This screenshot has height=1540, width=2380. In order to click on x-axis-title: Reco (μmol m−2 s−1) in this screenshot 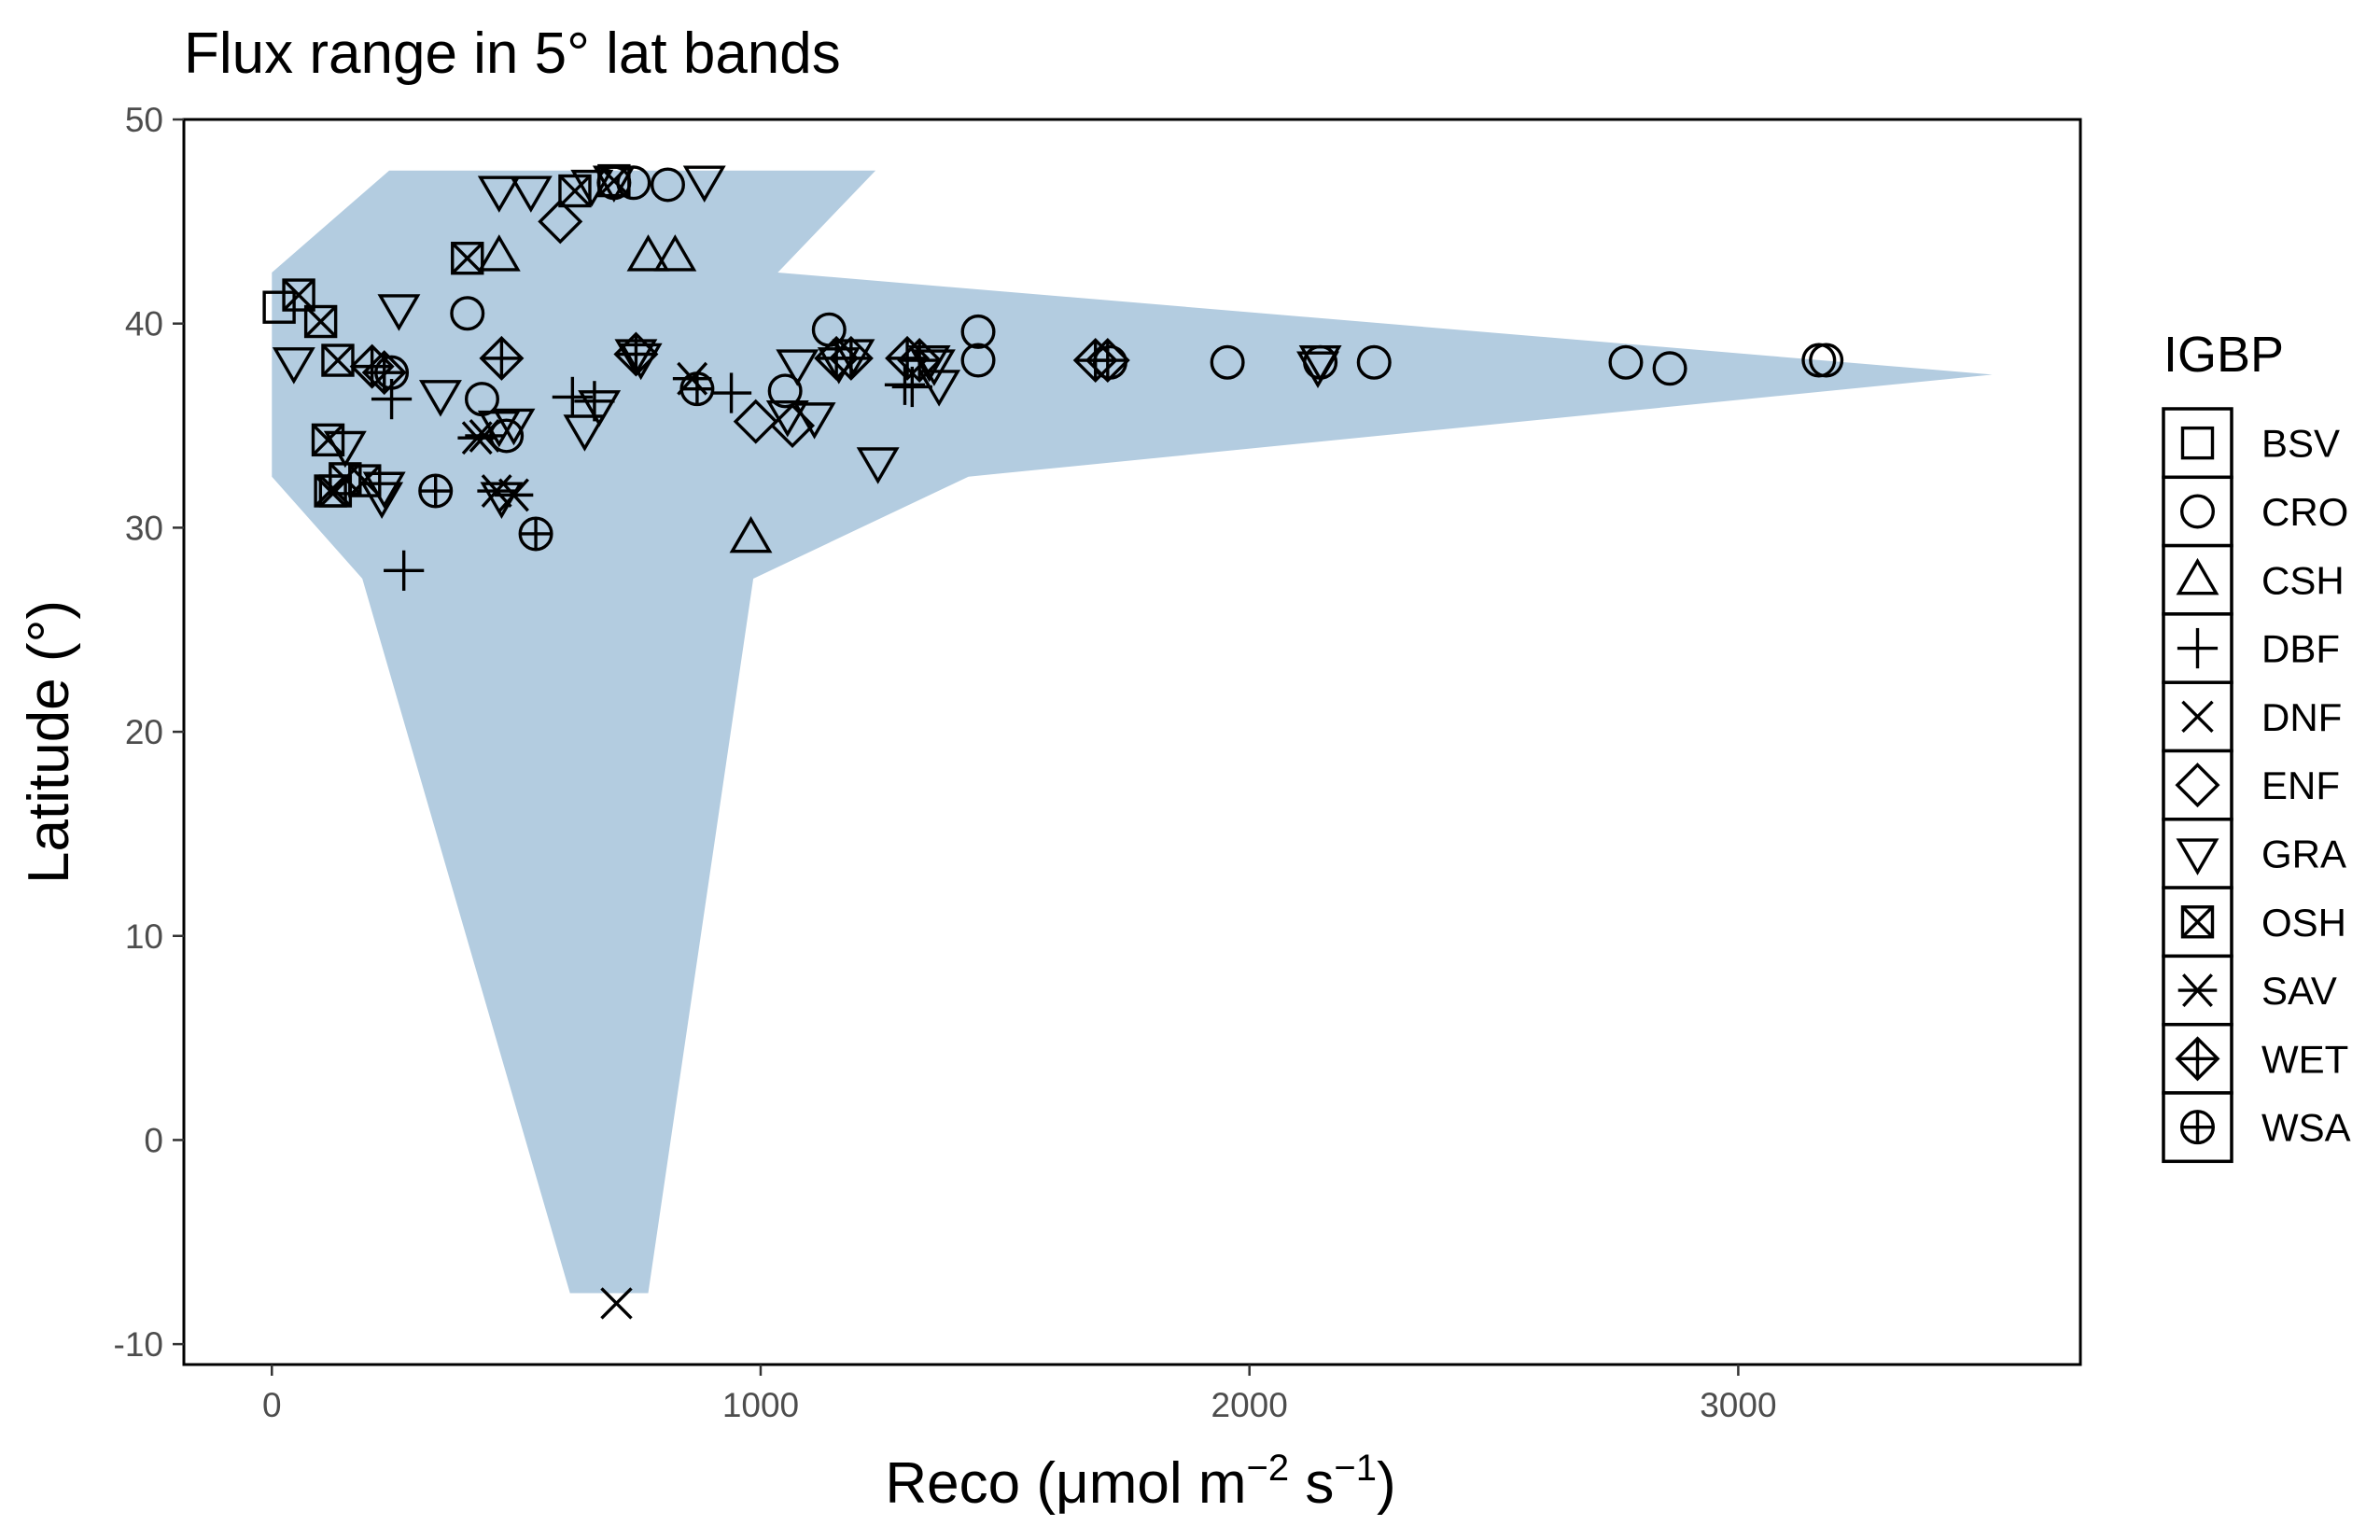, I will do `click(1140, 1482)`.